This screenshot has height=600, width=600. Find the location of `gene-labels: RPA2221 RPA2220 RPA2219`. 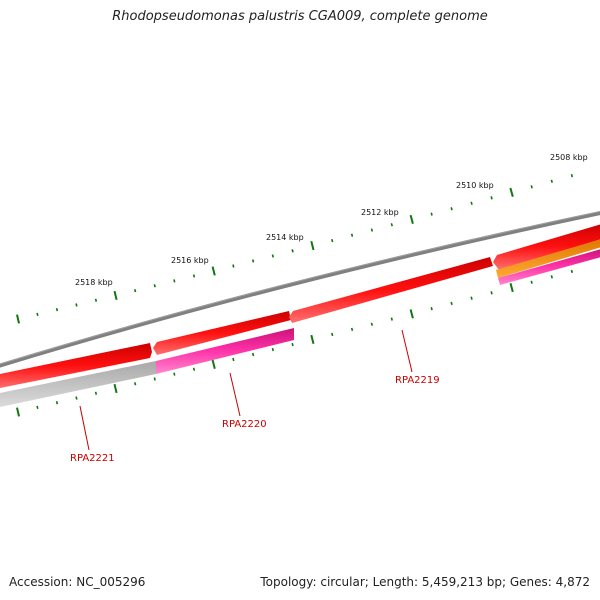

gene-labels: RPA2221 RPA2220 RPA2219 is located at coordinates (255, 419).